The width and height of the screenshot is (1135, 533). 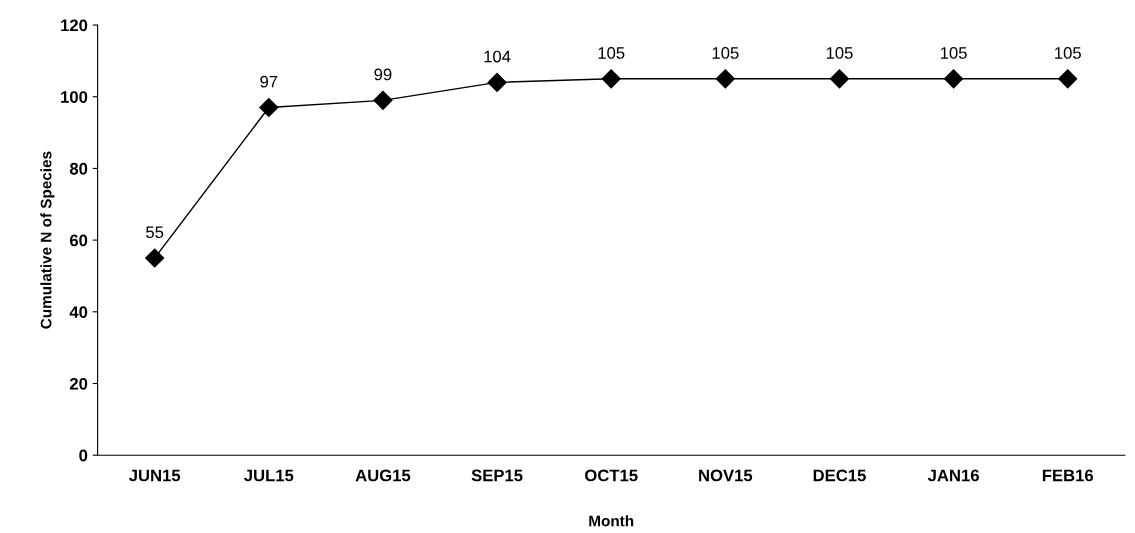 I want to click on x-tick-label: JAN16, so click(x=953, y=475).